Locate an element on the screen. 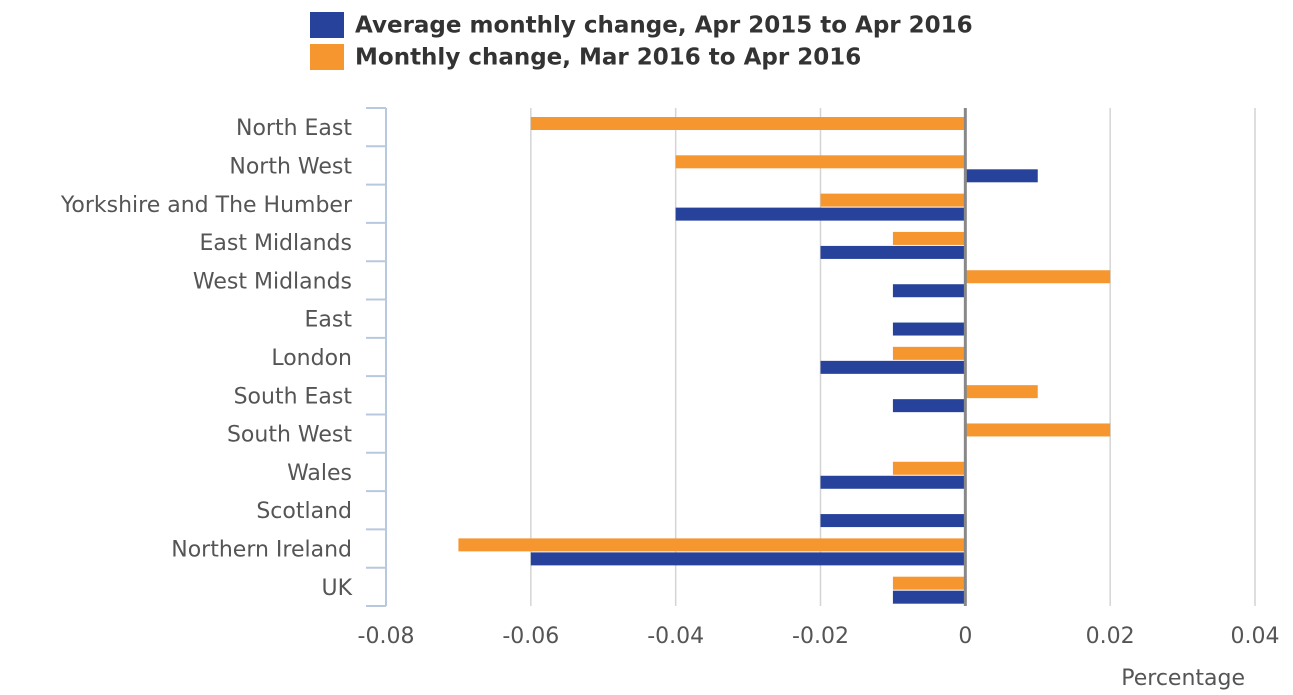  y-tick-label: Wales is located at coordinates (319, 473).